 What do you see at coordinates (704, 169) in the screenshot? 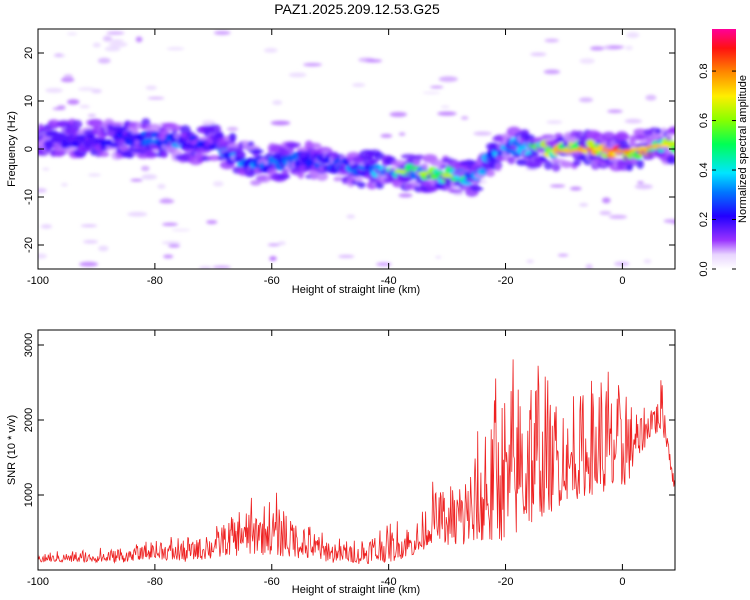
I see `colorbar-tick-label: 0.4` at bounding box center [704, 169].